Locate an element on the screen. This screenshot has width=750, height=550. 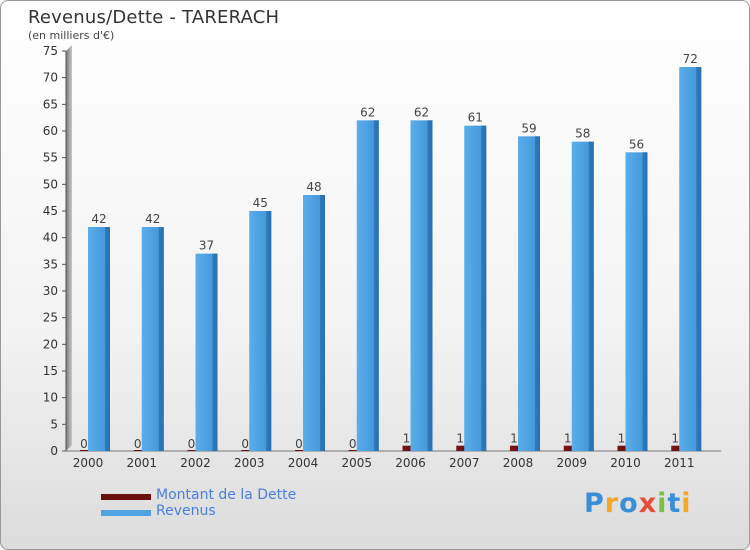
x-tick-label: 2000 is located at coordinates (88, 463).